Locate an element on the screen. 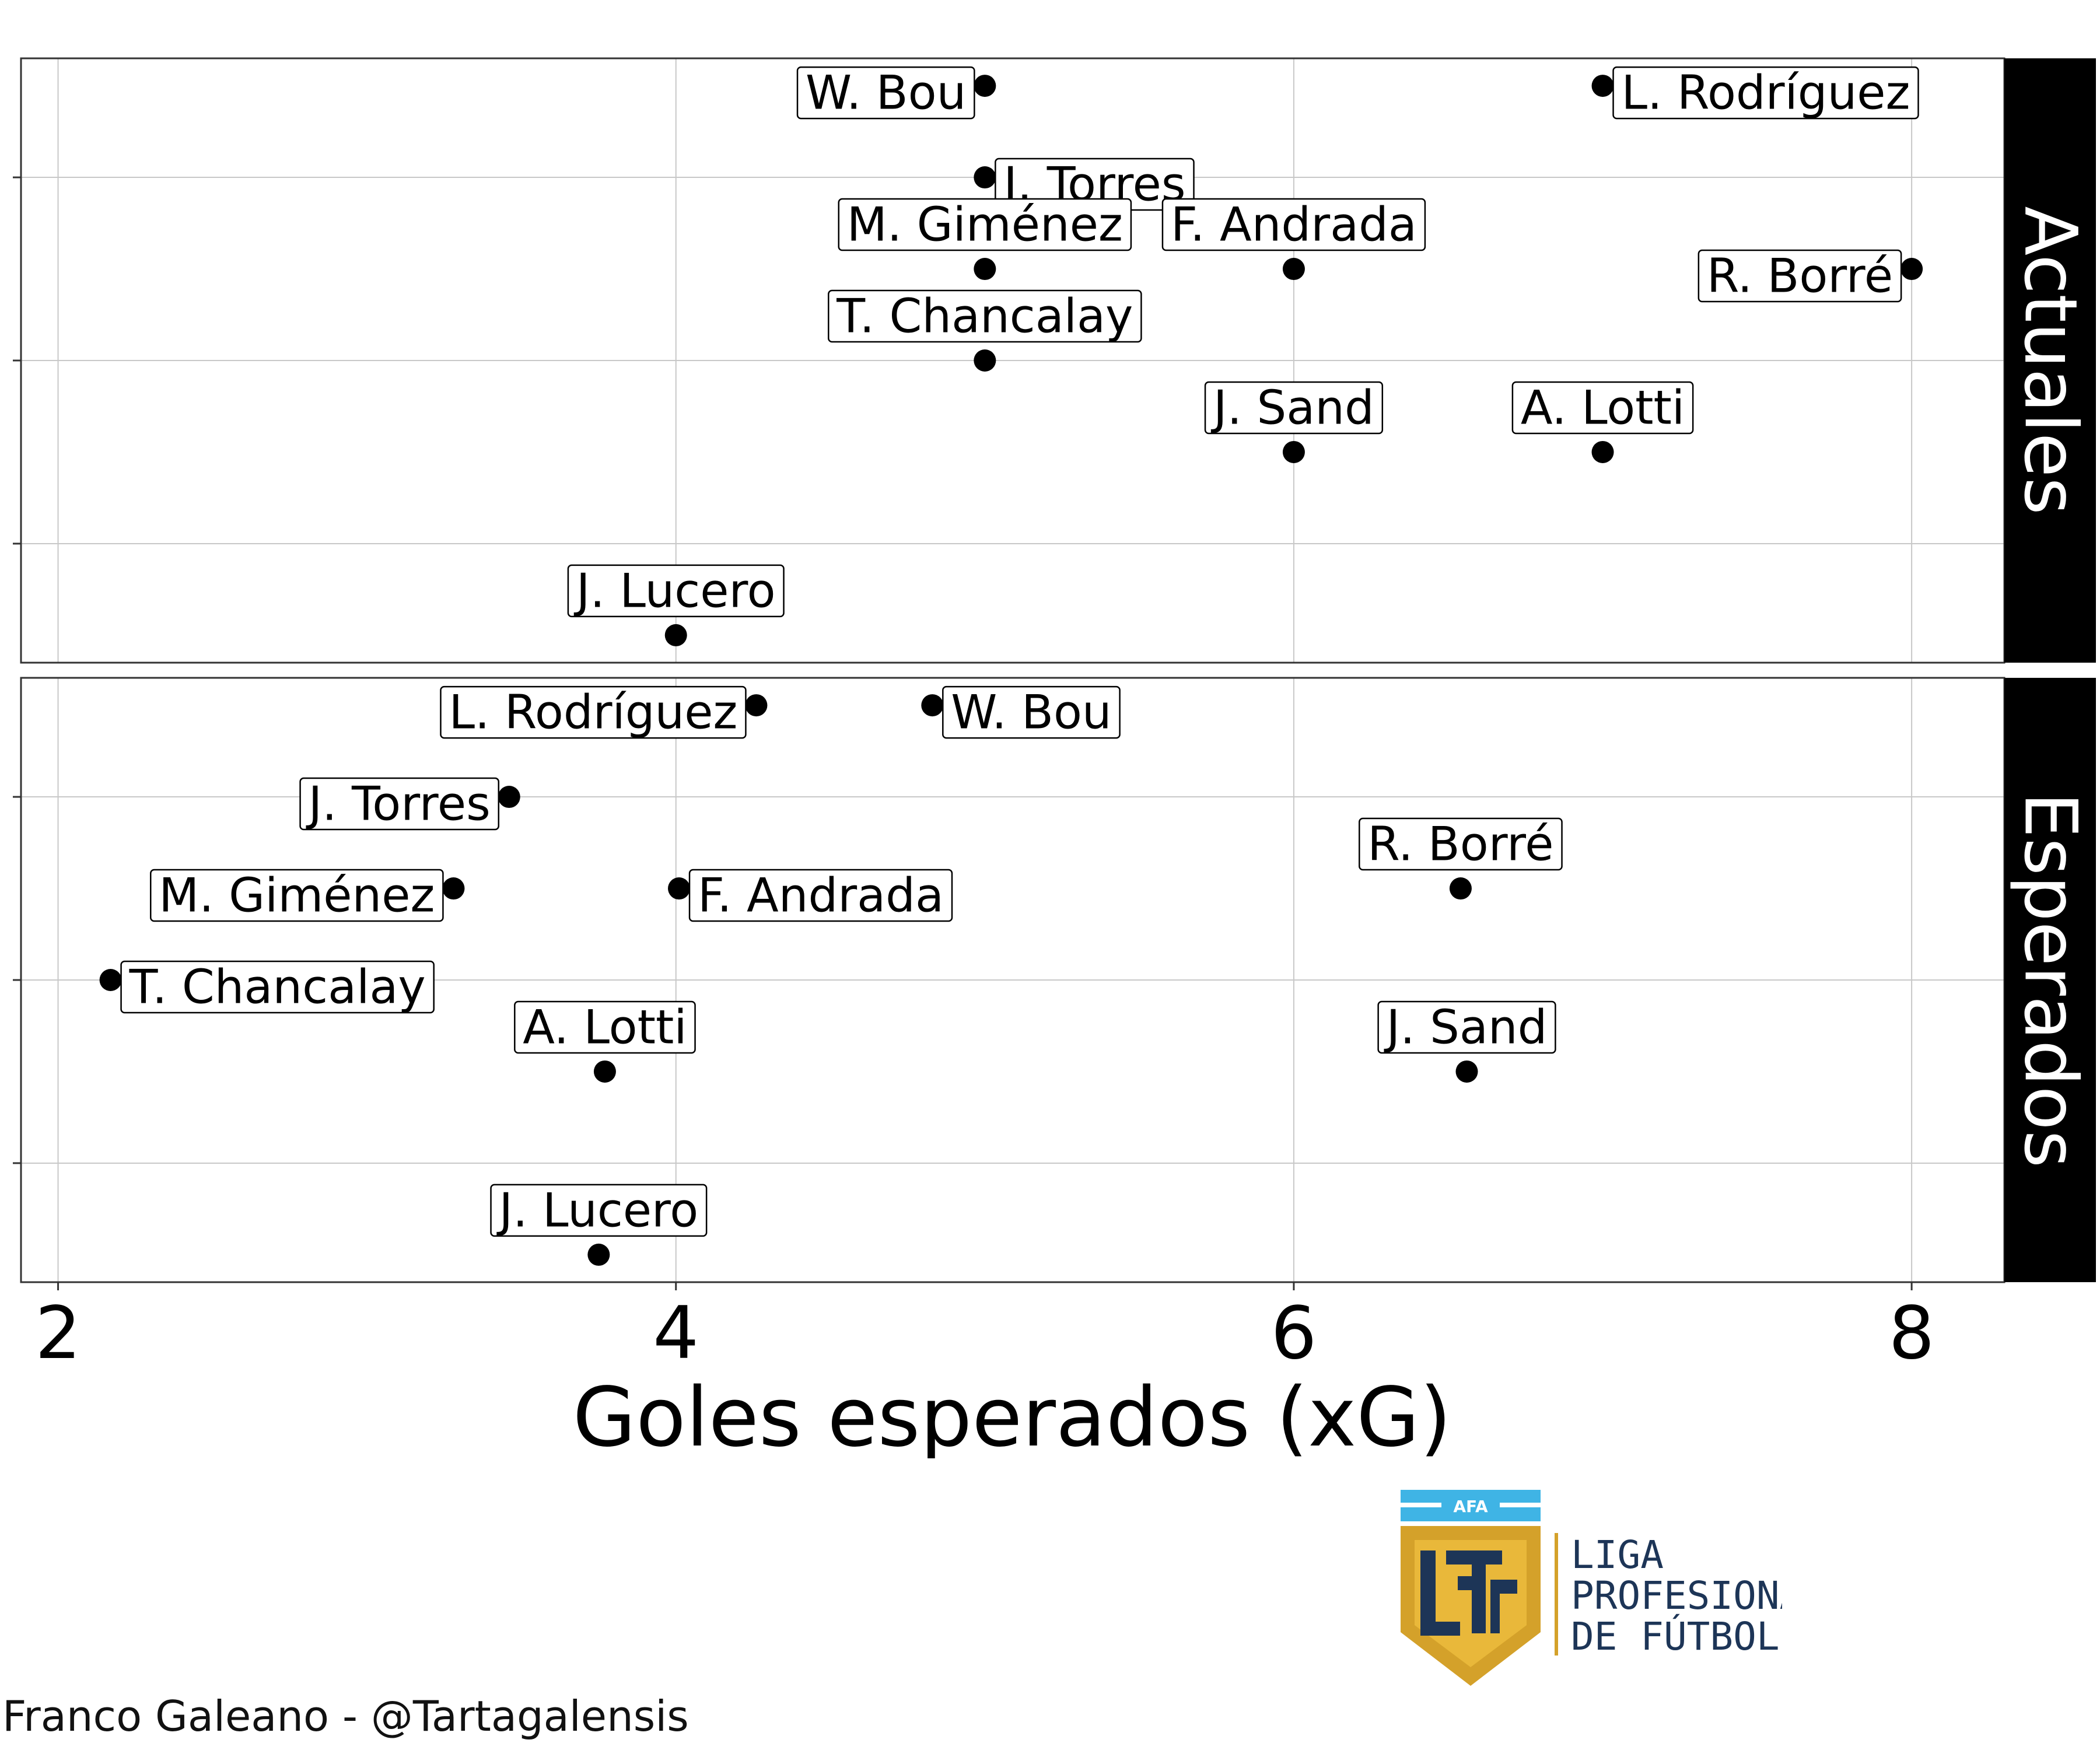  svg-text: PROFESIONAL is located at coordinates (1676, 1595).